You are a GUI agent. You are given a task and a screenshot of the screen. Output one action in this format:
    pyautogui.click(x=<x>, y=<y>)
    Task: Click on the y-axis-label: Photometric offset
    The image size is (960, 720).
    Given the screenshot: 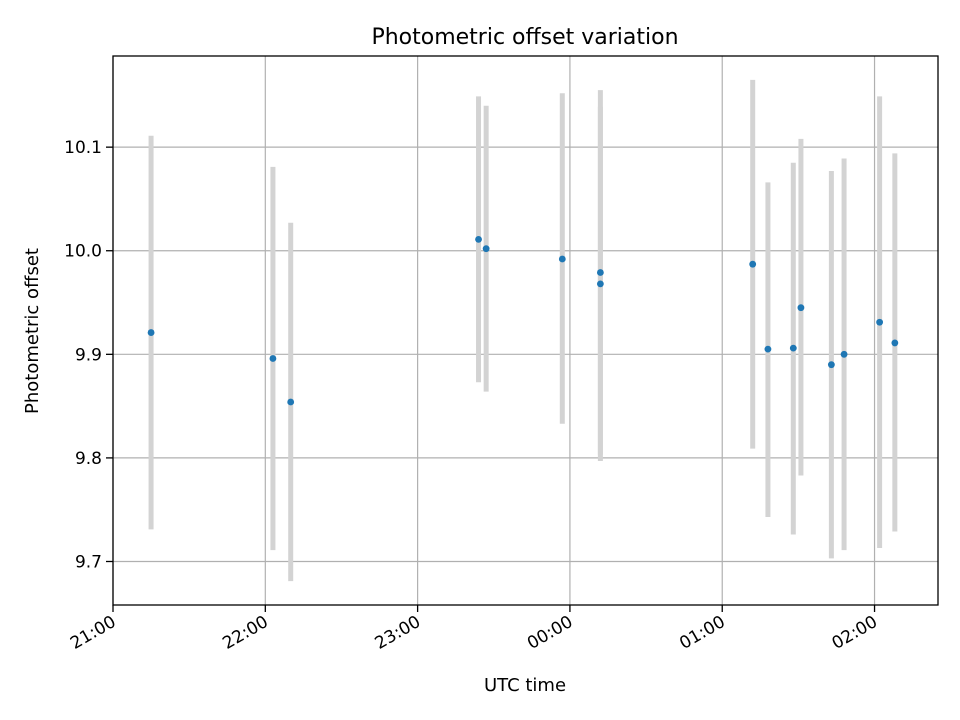 What is the action you would take?
    pyautogui.click(x=32, y=331)
    